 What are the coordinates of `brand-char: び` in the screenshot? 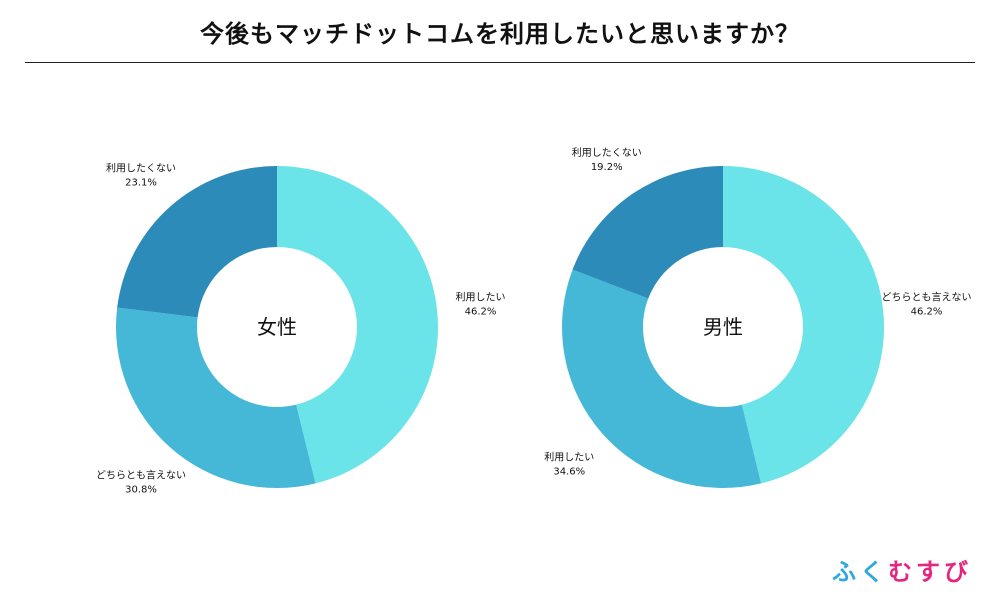 It's located at (958, 572).